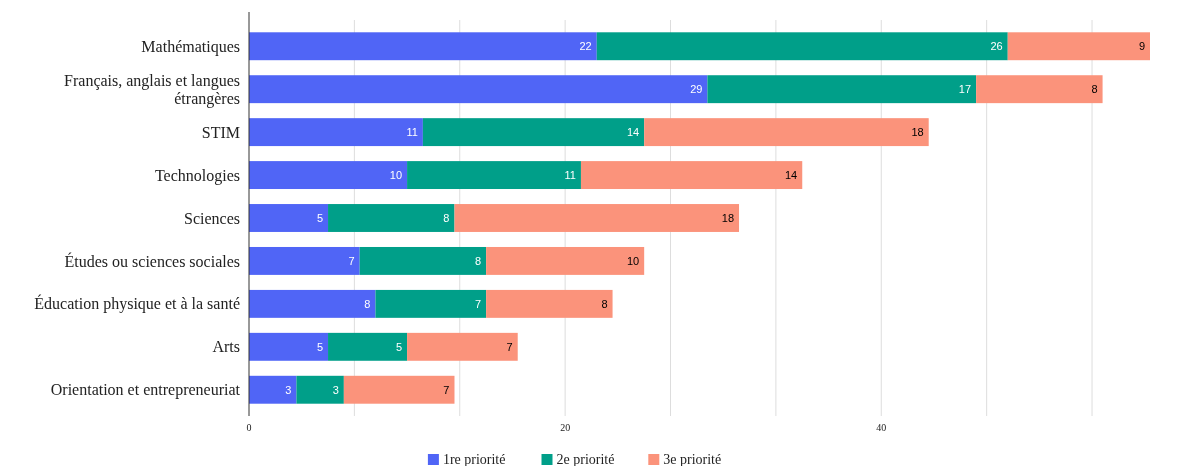 This screenshot has width=1183, height=466. Describe the element at coordinates (152, 260) in the screenshot. I see `y-tick-label: Études ou sciences sociales` at that location.